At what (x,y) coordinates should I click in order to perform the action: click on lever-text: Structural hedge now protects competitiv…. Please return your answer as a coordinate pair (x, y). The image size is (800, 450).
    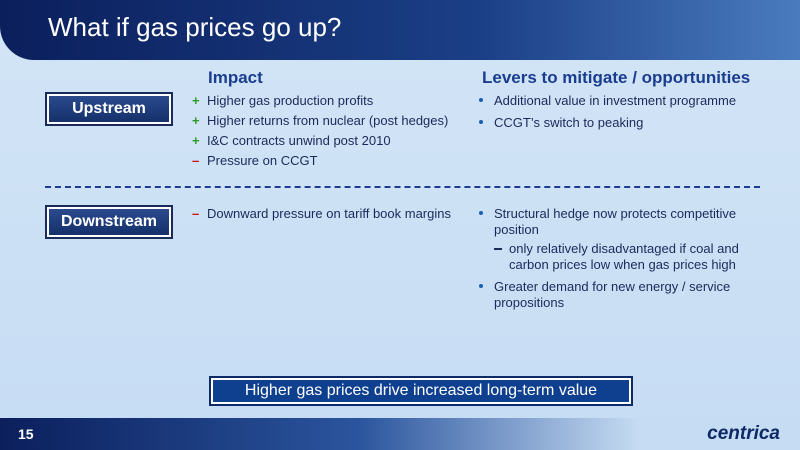
    Looking at the image, I should click on (615, 221).